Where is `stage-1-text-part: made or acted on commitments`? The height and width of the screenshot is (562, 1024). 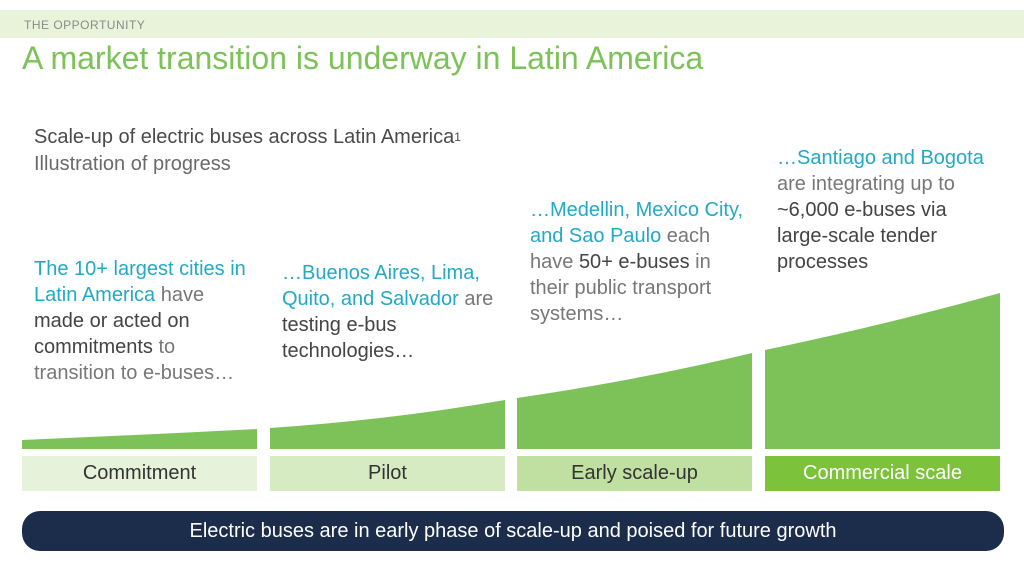 stage-1-text-part: made or acted on commitments is located at coordinates (112, 334).